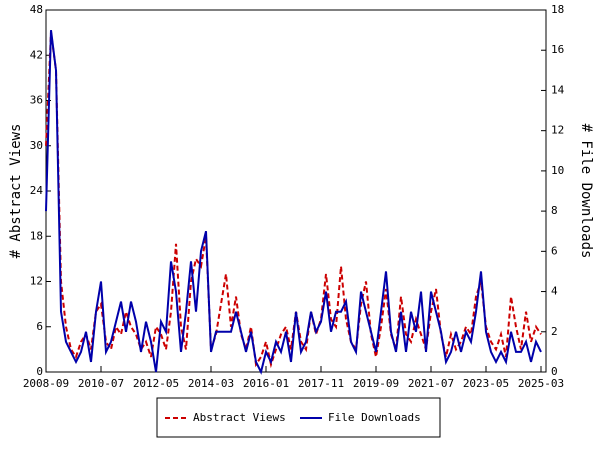 This screenshot has width=600, height=450. I want to click on y2-tick-label: 0, so click(554, 371).